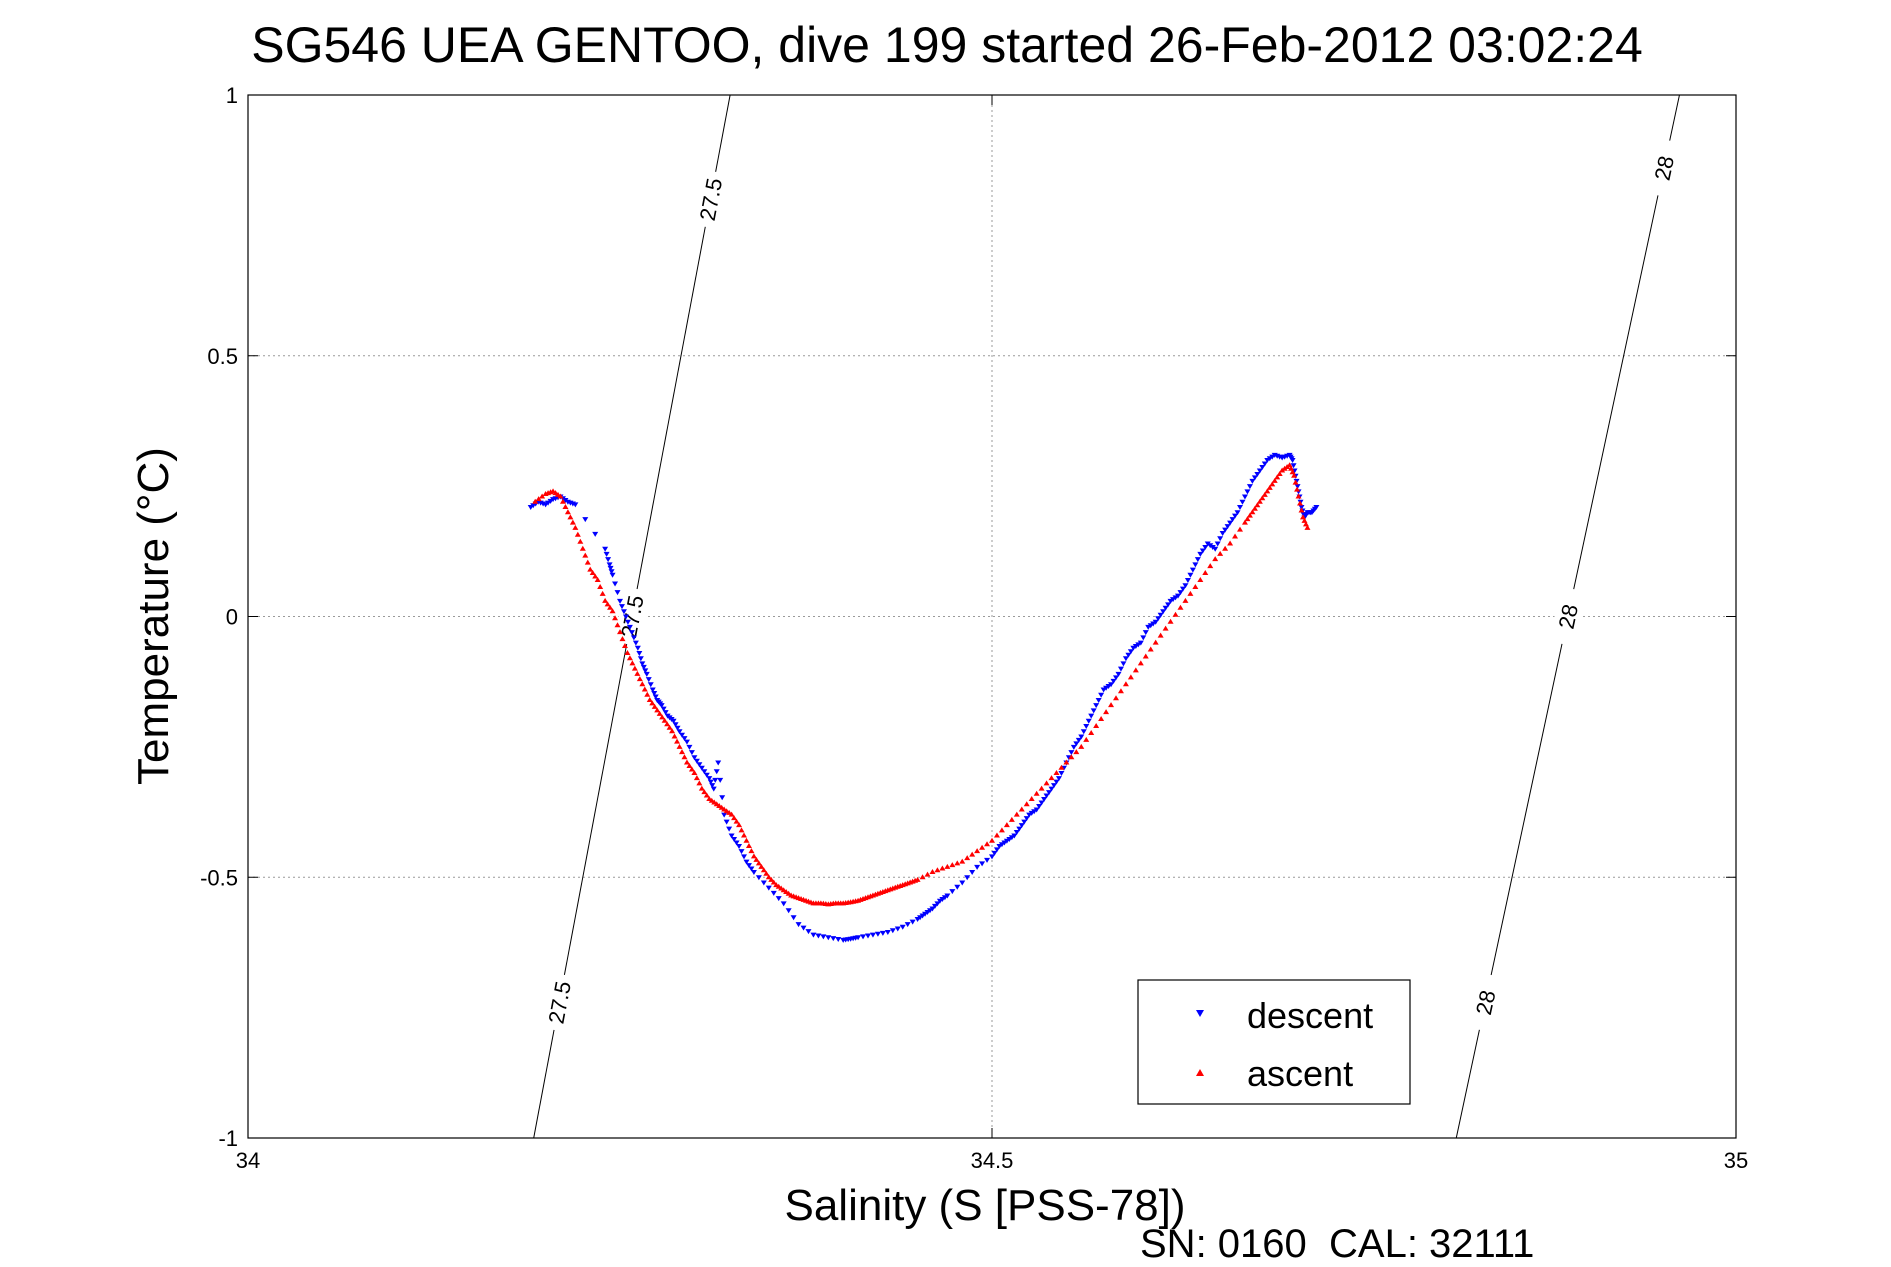  I want to click on contour-label: 28, so click(1486, 1002).